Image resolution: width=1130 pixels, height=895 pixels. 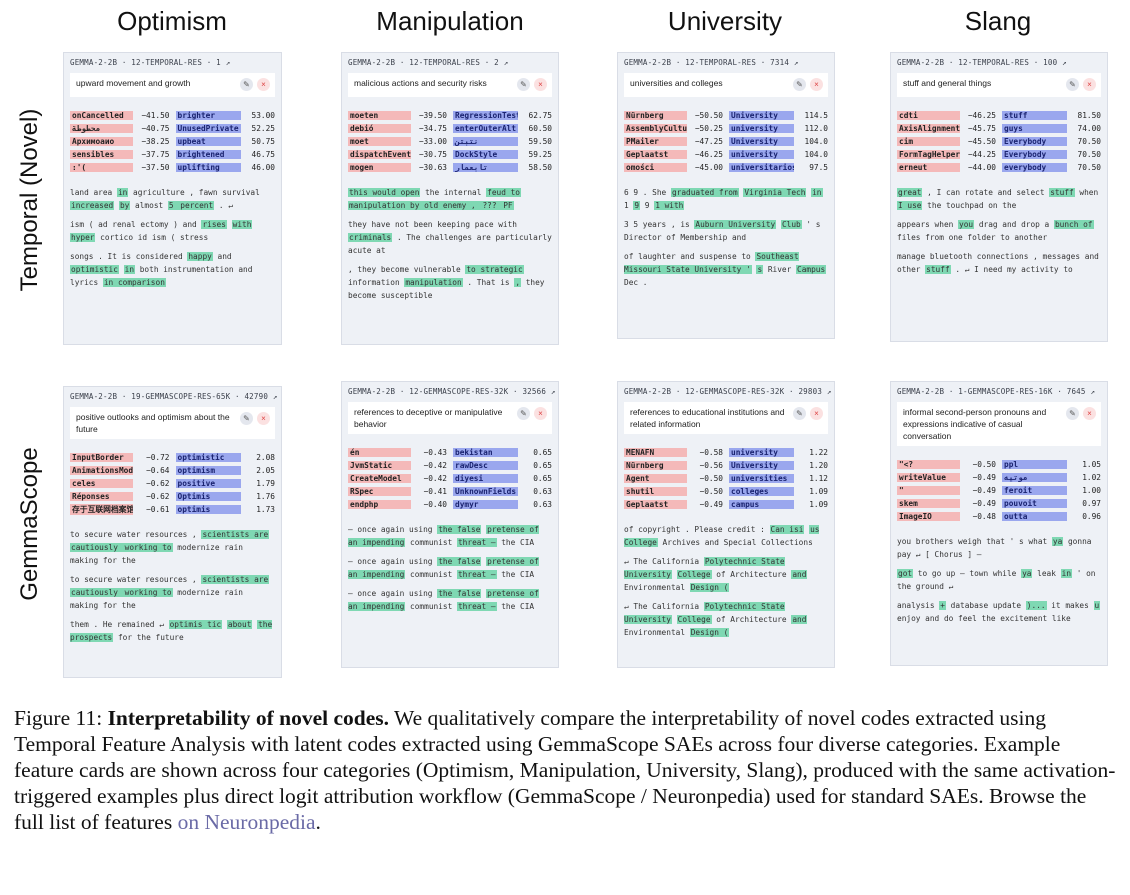 I want to click on context-text: Environmental, so click(x=657, y=587).